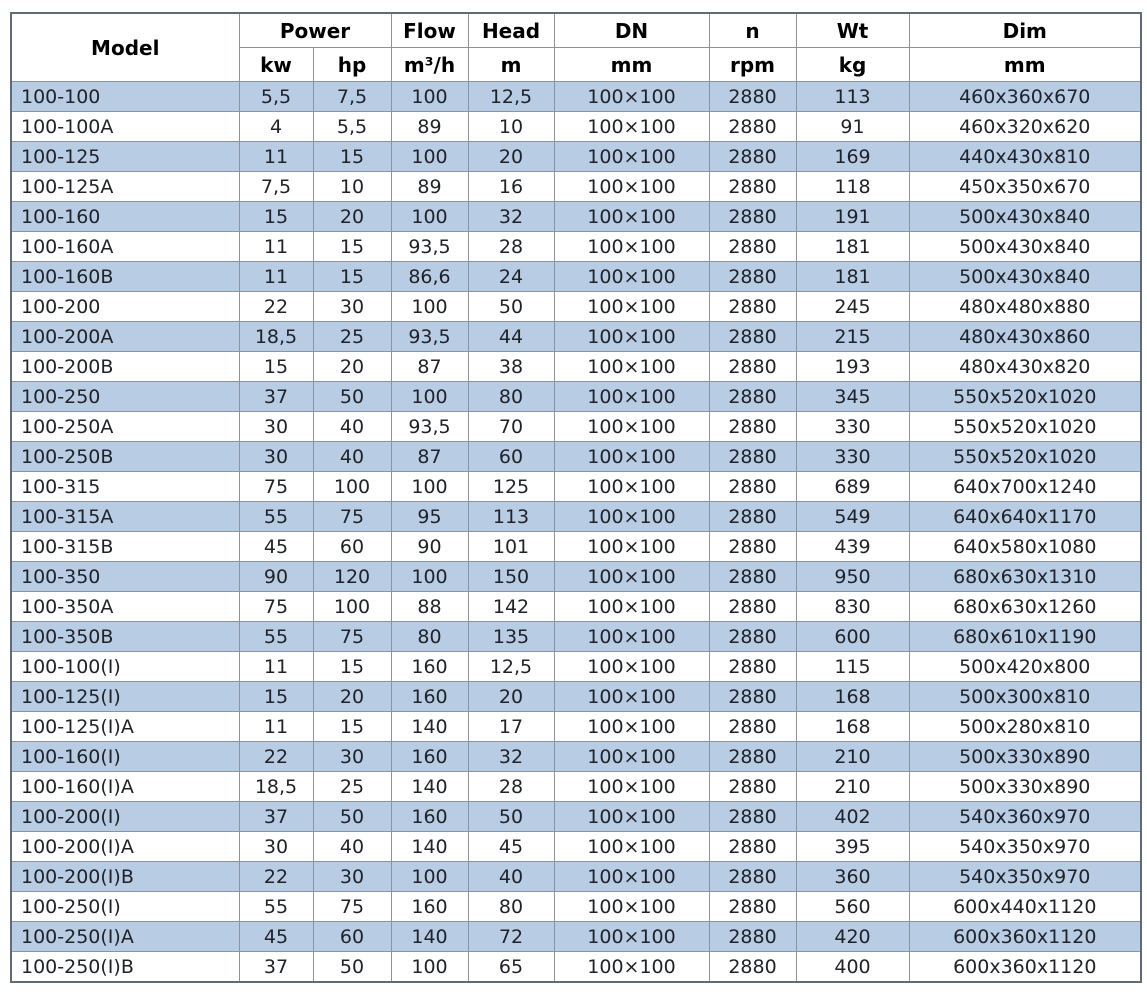  I want to click on cell-power-hp: 5,5, so click(352, 126).